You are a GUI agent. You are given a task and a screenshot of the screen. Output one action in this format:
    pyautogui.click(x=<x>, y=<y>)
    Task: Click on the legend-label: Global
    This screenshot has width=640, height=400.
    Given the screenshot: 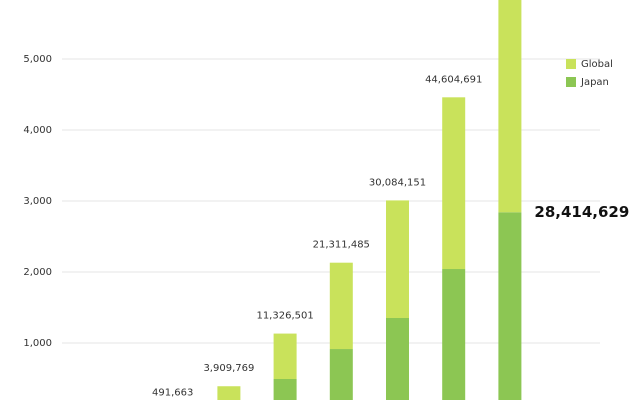 What is the action you would take?
    pyautogui.click(x=597, y=64)
    